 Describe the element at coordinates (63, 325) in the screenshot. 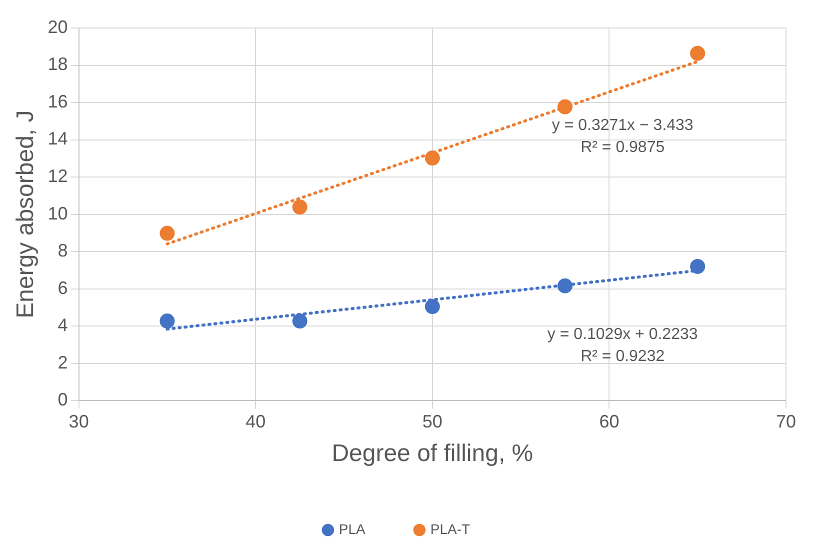

I see `y-tick-label: 4` at that location.